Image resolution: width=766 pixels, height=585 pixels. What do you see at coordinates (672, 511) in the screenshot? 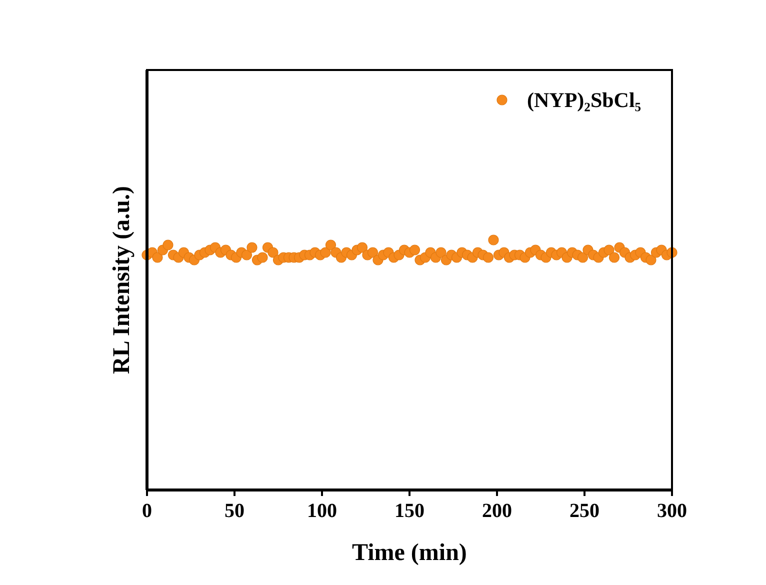
I see `x-tick-label: 300` at bounding box center [672, 511].